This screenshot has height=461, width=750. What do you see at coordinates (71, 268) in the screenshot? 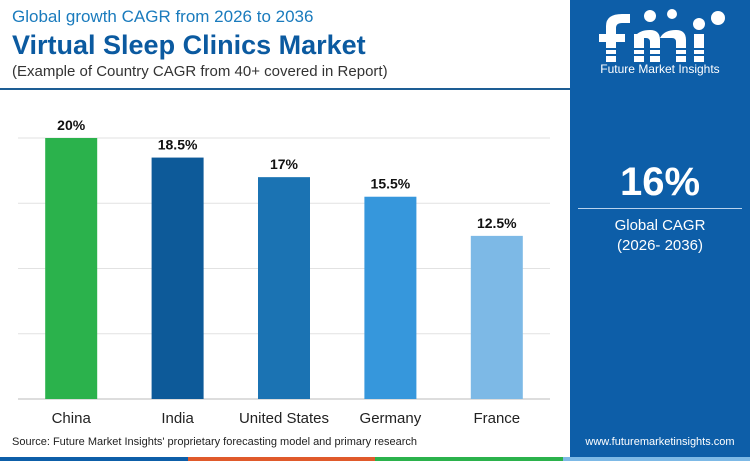
I see `bar-china` at bounding box center [71, 268].